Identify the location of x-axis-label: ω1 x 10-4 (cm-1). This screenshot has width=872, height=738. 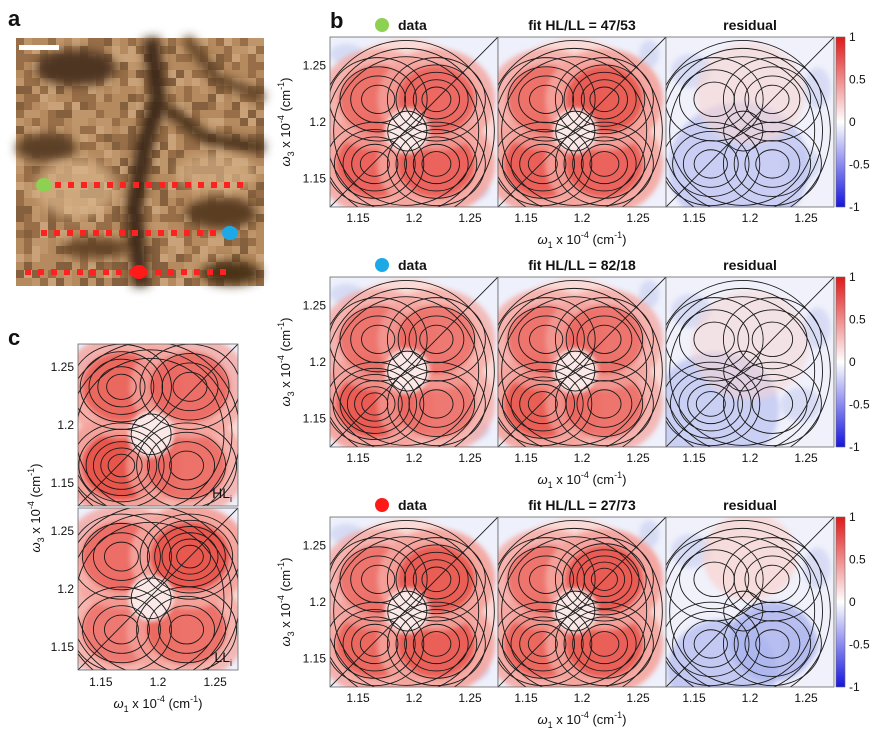
(582, 480).